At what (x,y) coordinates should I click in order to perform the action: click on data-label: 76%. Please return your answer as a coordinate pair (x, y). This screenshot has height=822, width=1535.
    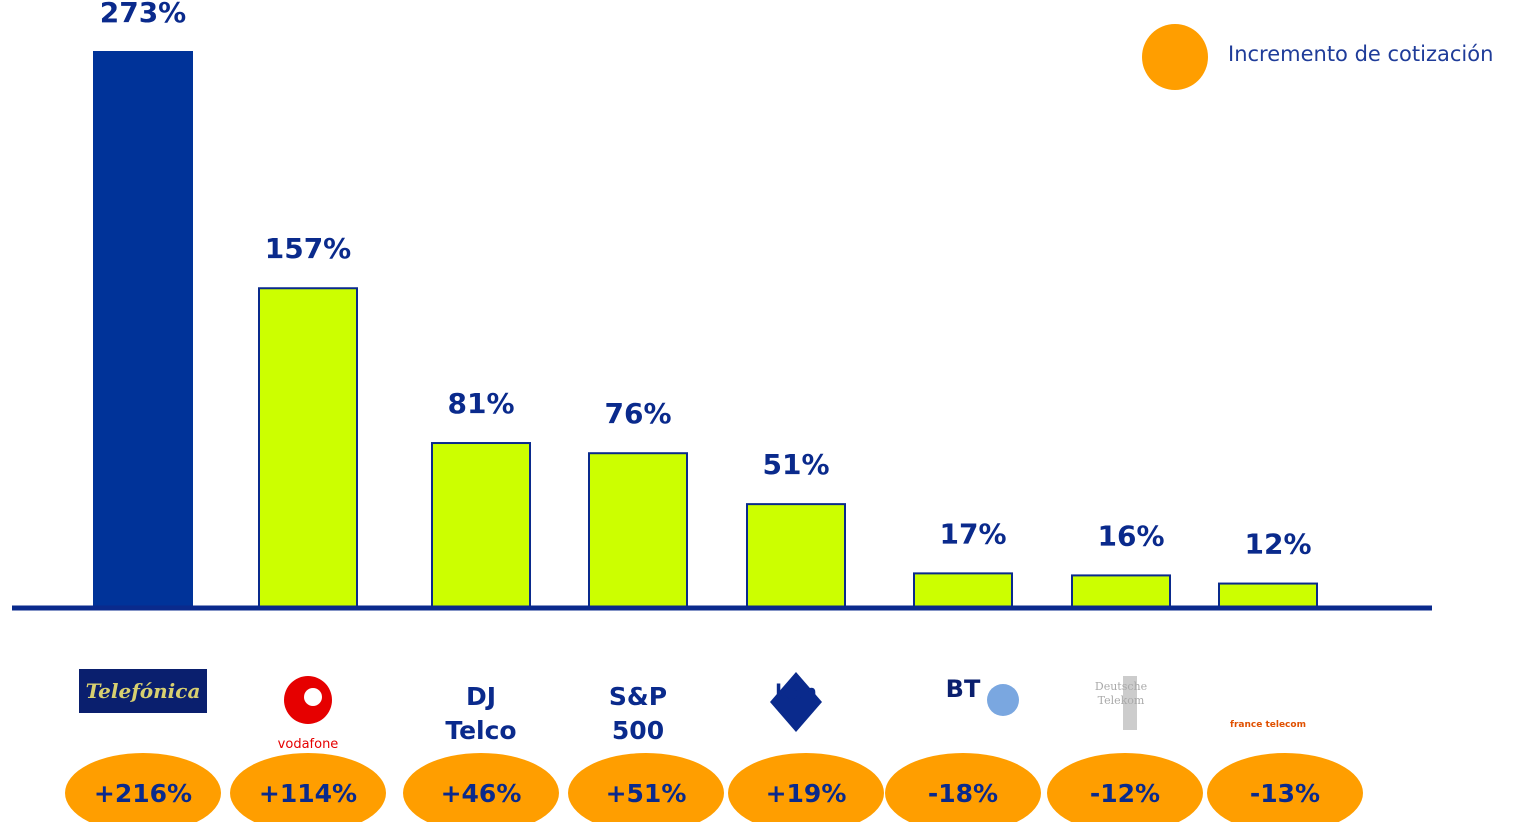
    Looking at the image, I should click on (637, 413).